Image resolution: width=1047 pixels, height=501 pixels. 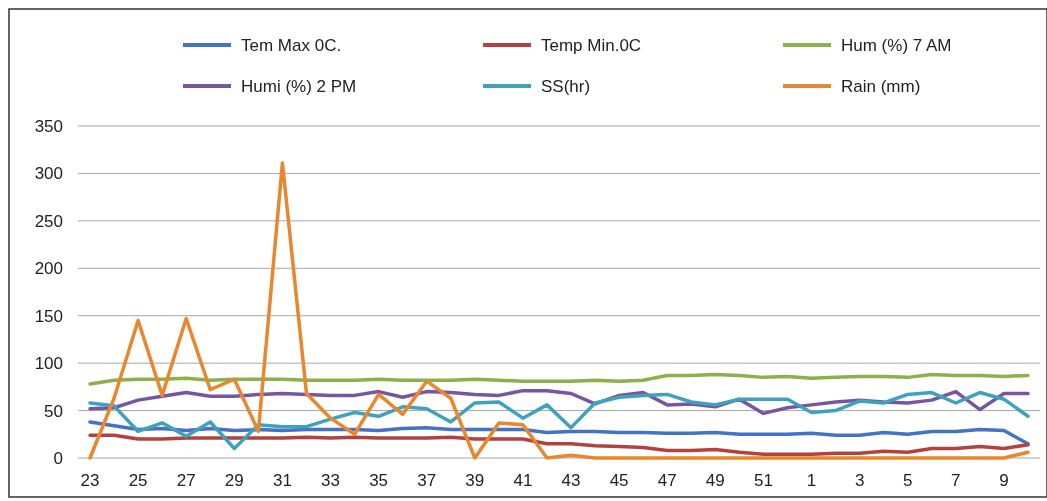 What do you see at coordinates (48, 269) in the screenshot?
I see `y-tick-label: 200` at bounding box center [48, 269].